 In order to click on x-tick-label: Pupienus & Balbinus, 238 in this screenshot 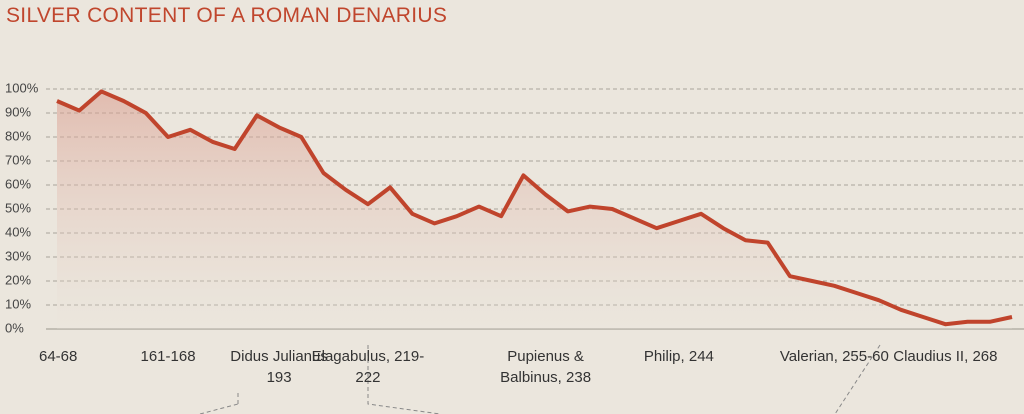, I will do `click(546, 367)`.